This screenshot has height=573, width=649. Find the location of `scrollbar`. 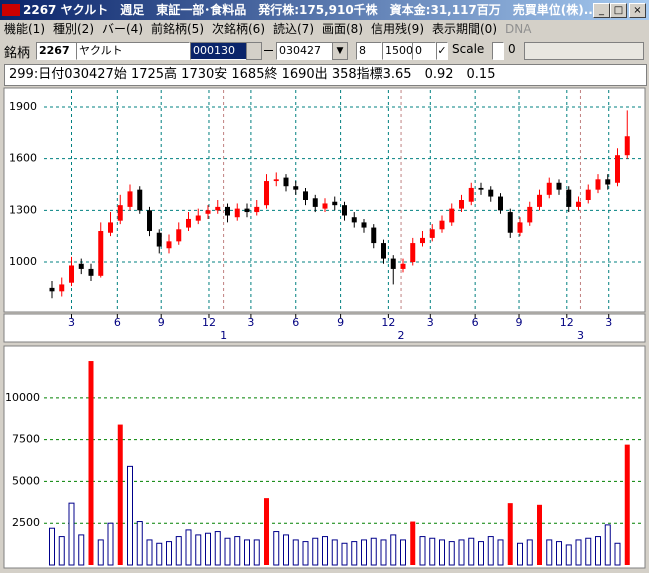

scrollbar is located at coordinates (584, 51).